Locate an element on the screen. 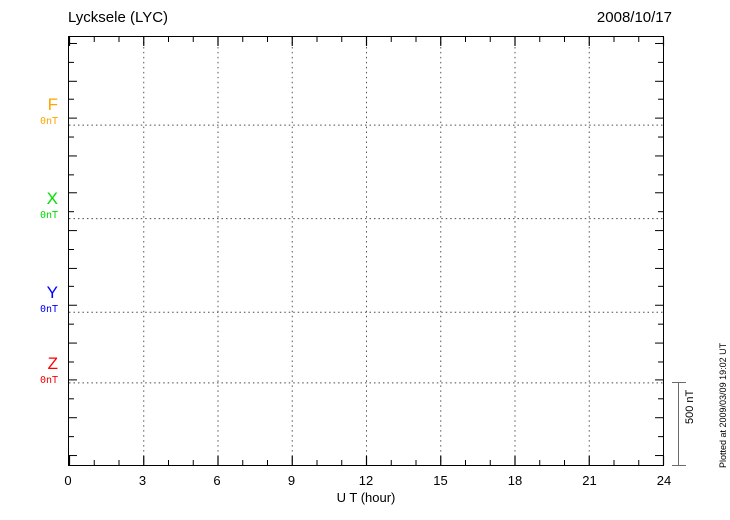 The image size is (730, 520). x-tick-label: 15 is located at coordinates (440, 480).